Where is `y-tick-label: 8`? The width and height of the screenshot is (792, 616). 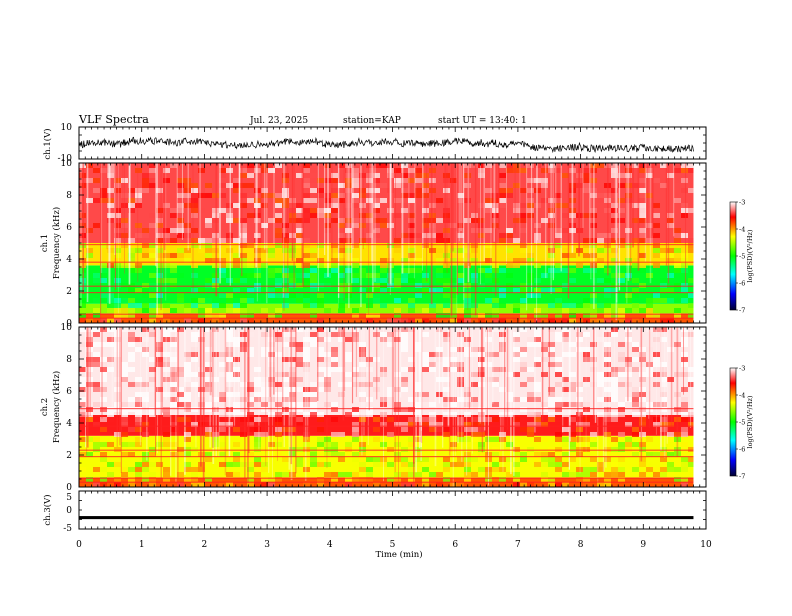 y-tick-label: 8 is located at coordinates (69, 196).